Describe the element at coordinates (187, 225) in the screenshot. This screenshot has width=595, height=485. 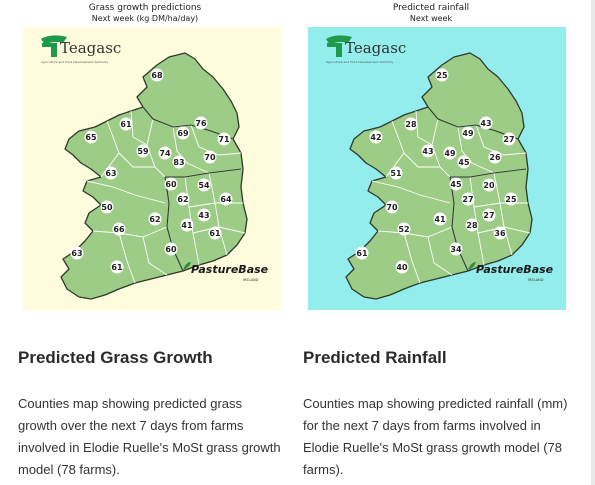
I see `value-text: 41` at that location.